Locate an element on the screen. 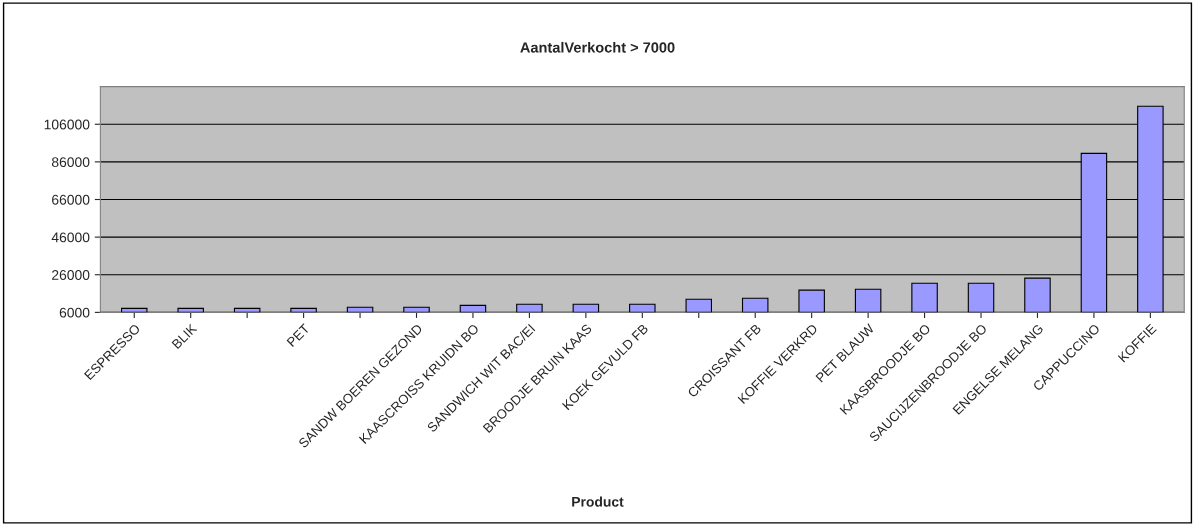 This screenshot has width=1195, height=525. chart-title: AantalVerkocht > 7000 is located at coordinates (597, 47).